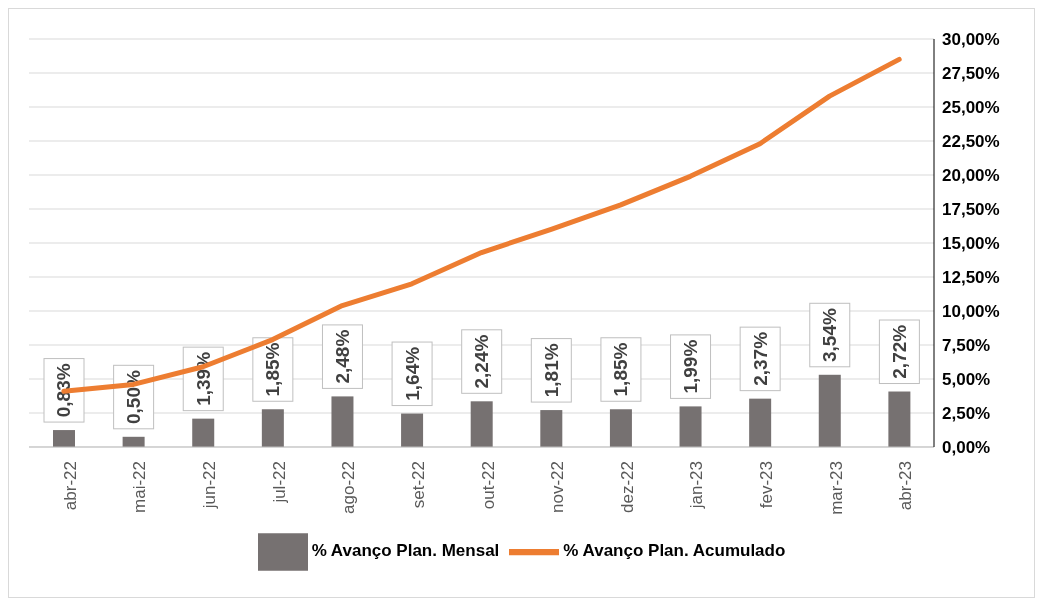  Describe the element at coordinates (971, 278) in the screenshot. I see `y2-tick-label: 12,50%` at that location.